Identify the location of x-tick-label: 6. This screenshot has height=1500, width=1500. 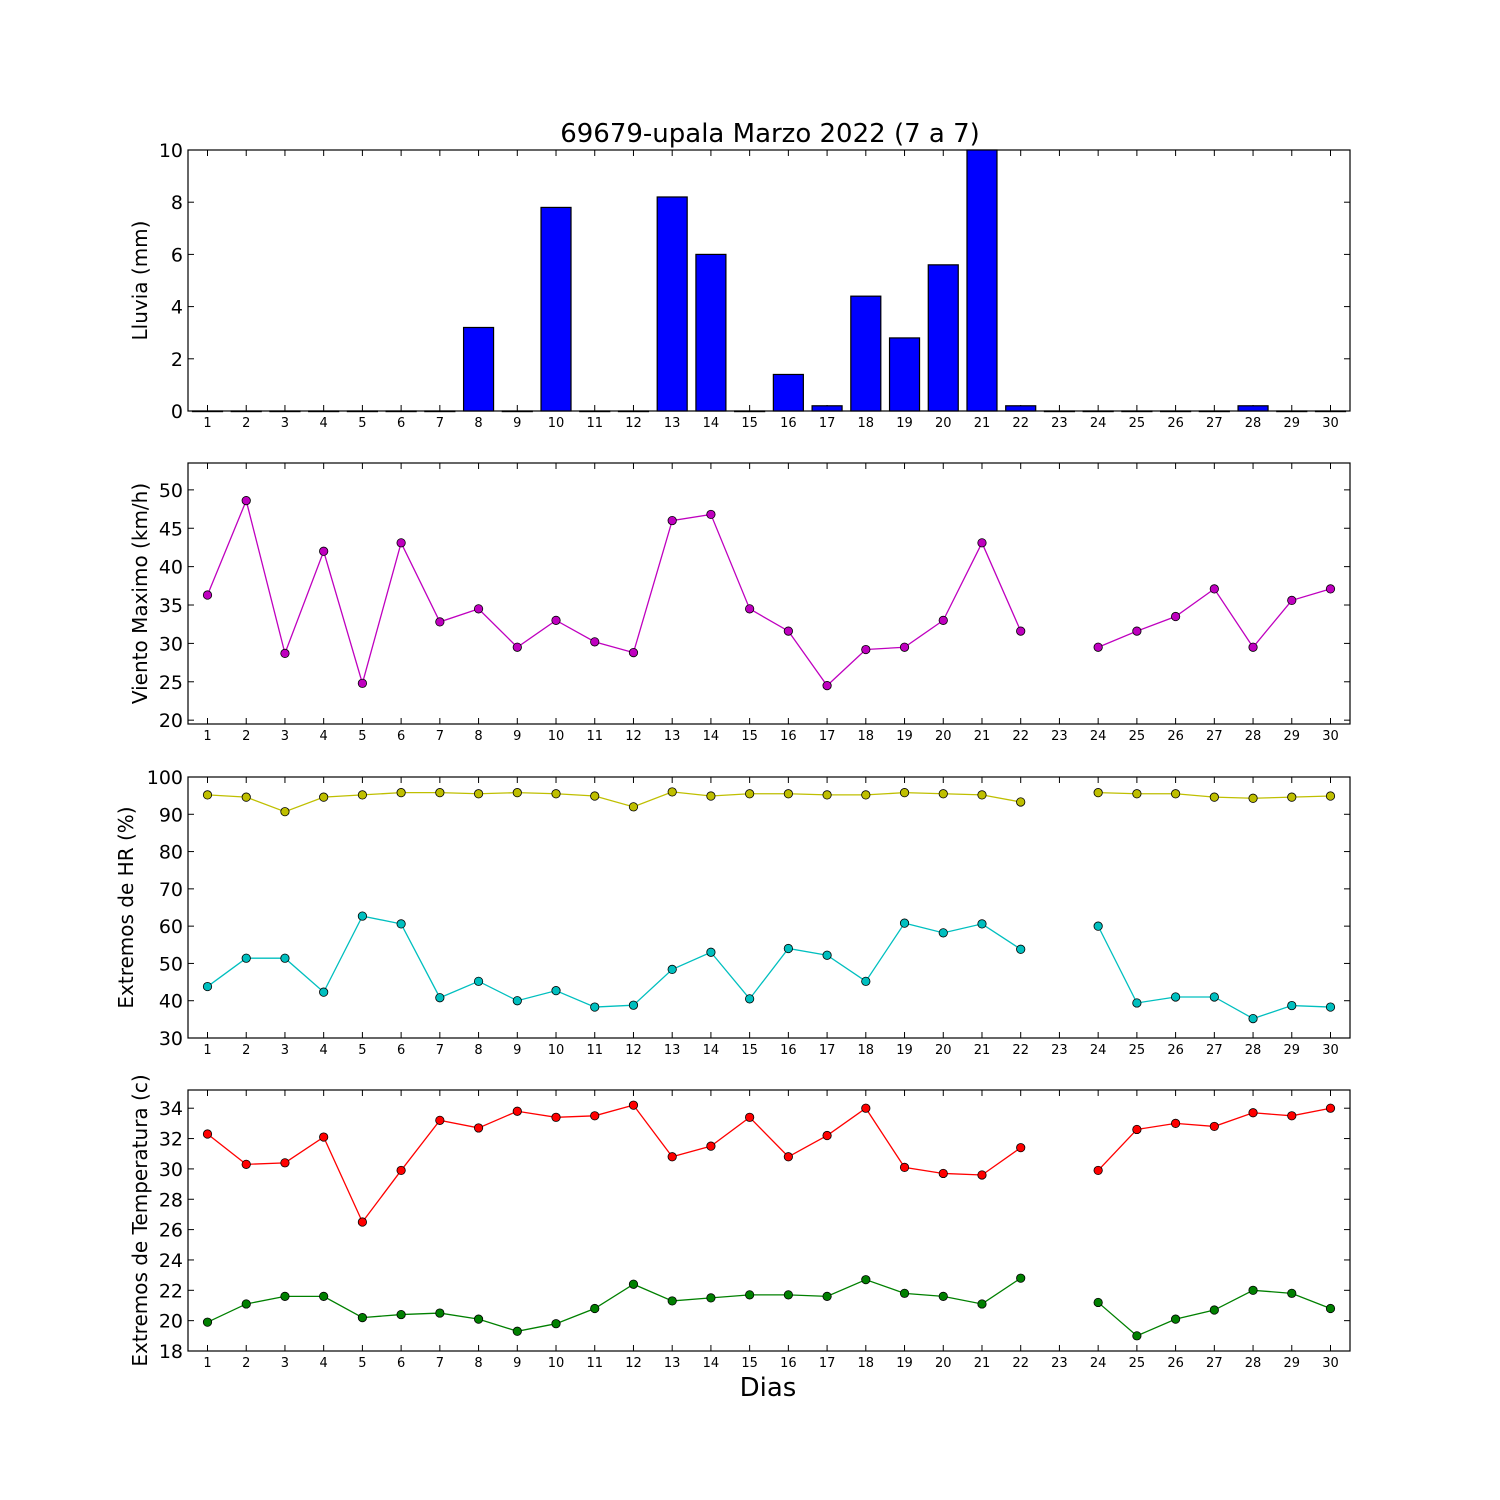
(401, 423).